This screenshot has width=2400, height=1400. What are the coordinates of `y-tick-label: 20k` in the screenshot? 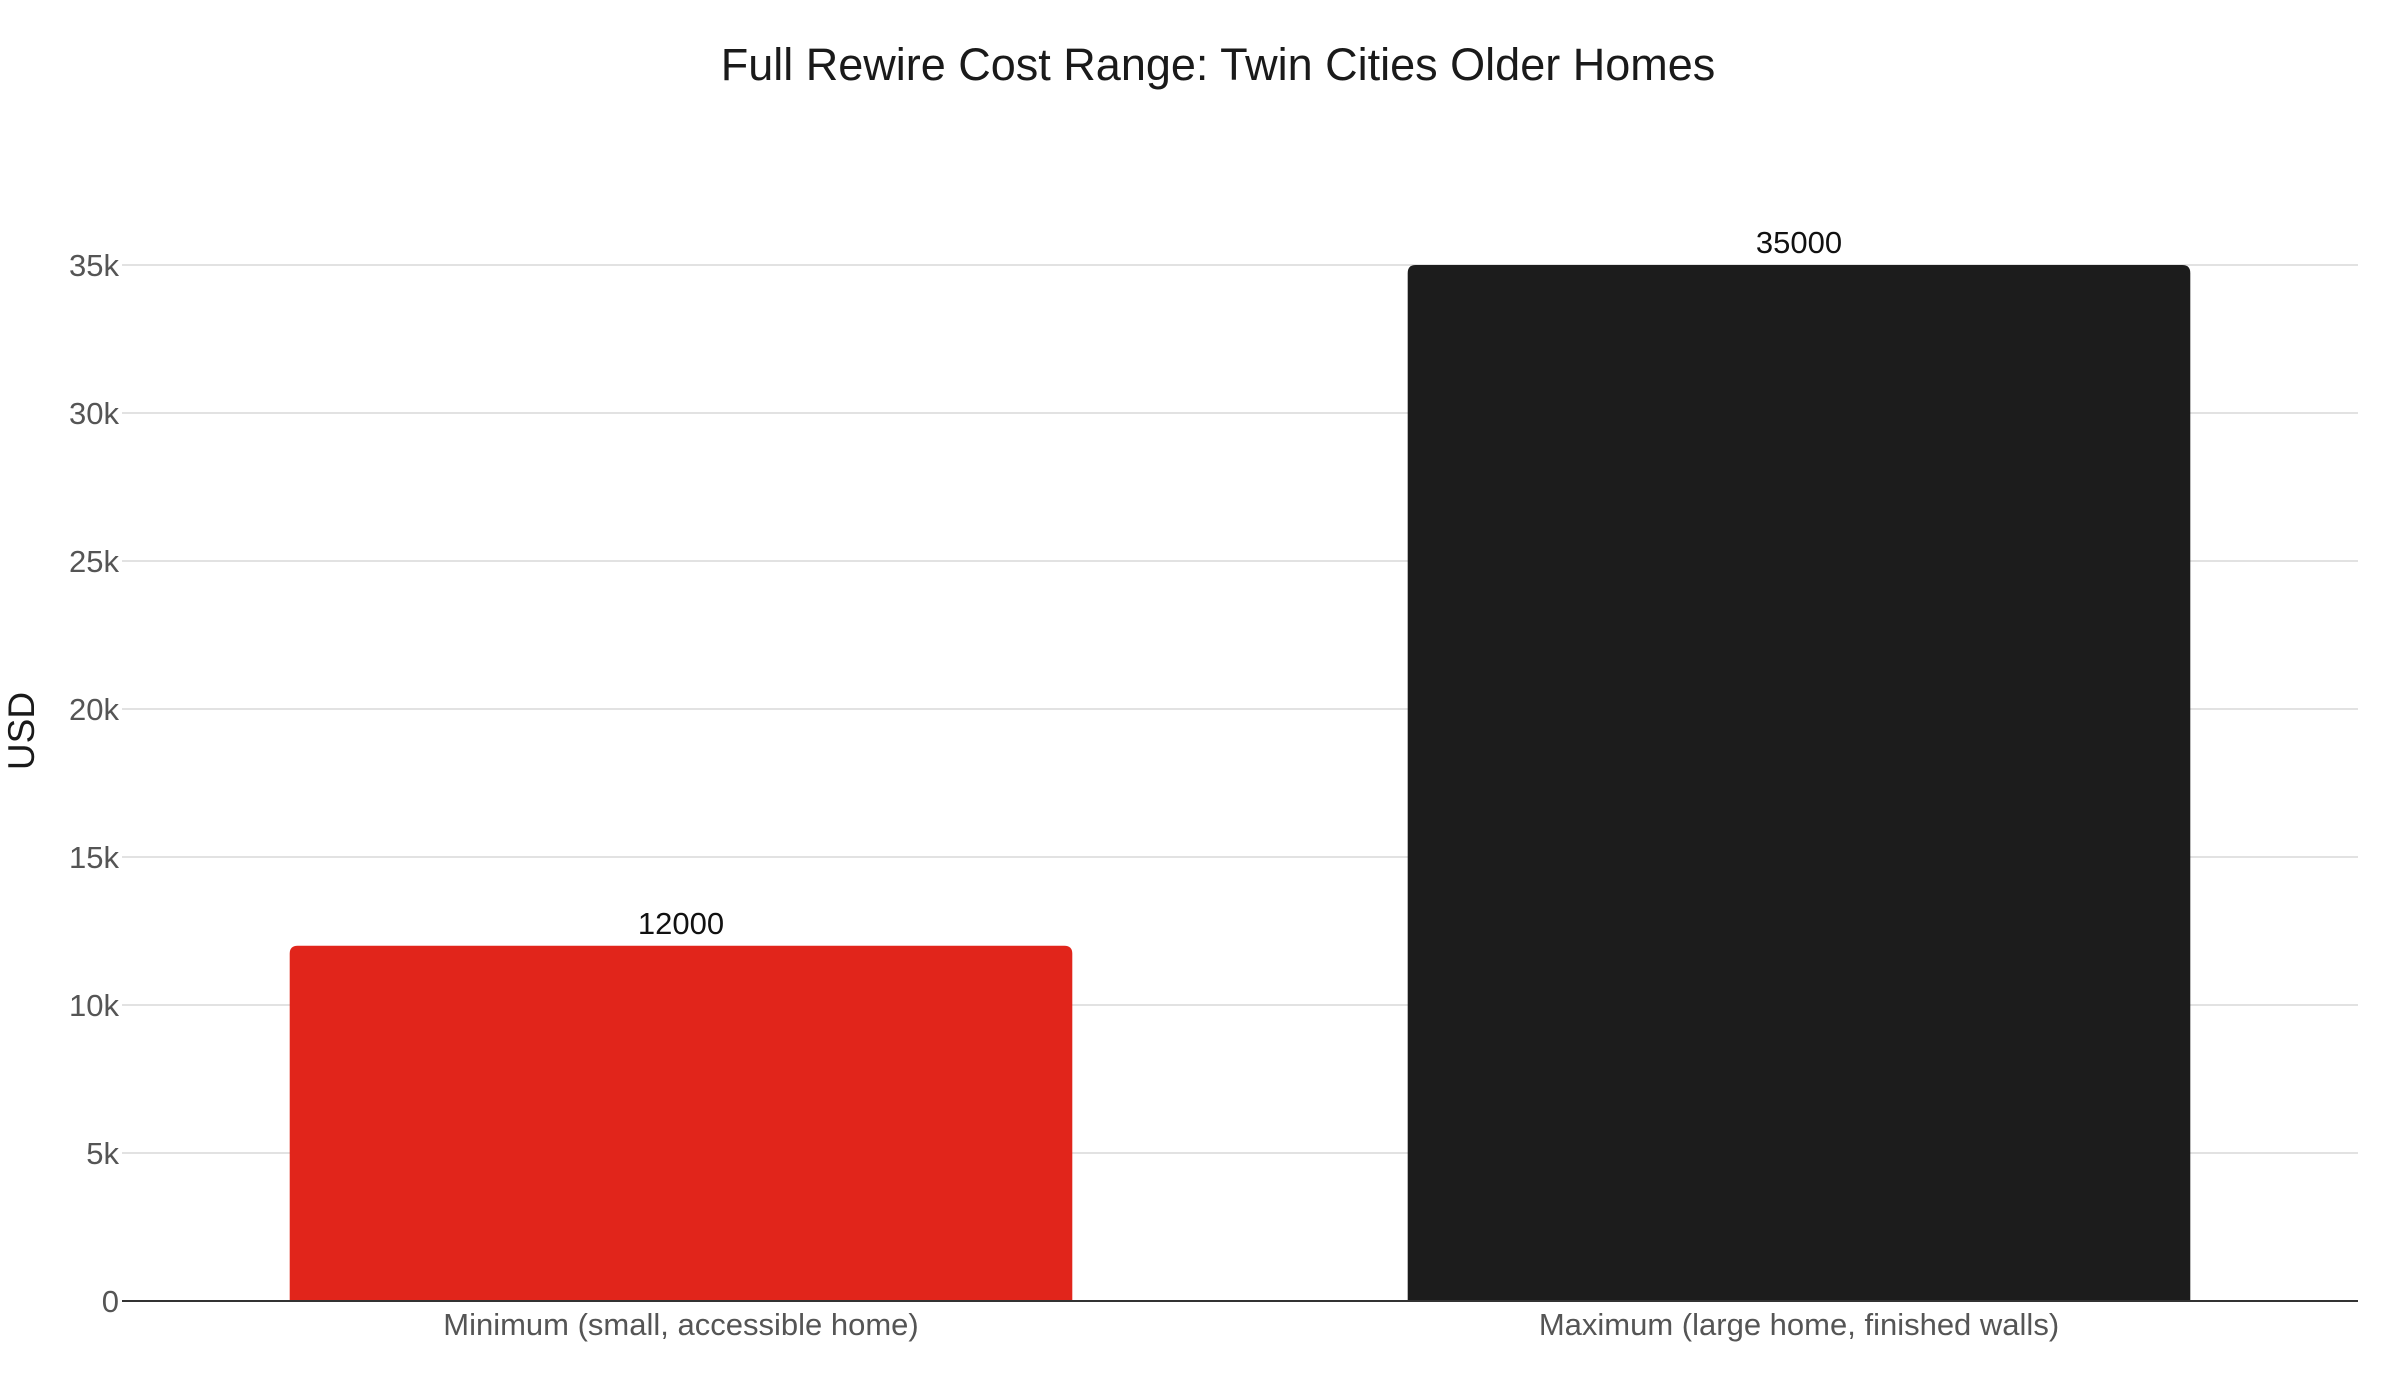 It's located at (94, 709).